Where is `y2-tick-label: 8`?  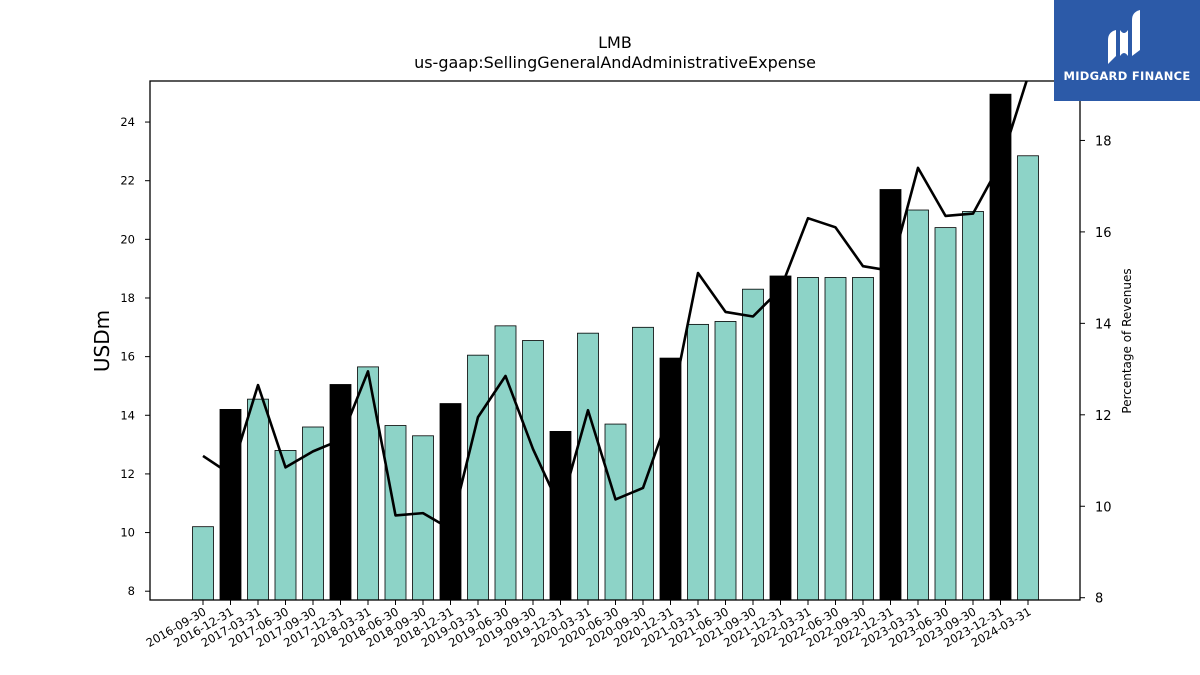
y2-tick-label: 8 is located at coordinates (1099, 599).